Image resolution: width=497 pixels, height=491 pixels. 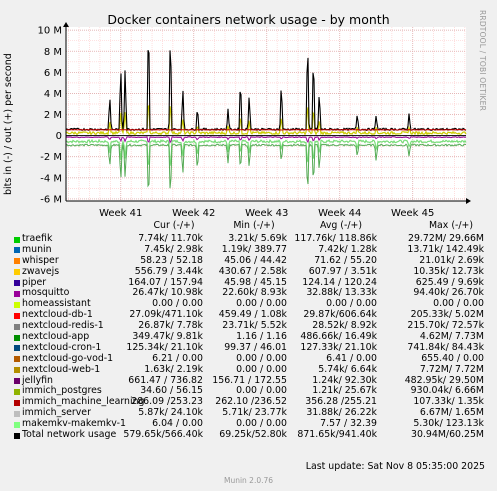 I want to click on series-makemkv-in-line, so click(x=266, y=152).